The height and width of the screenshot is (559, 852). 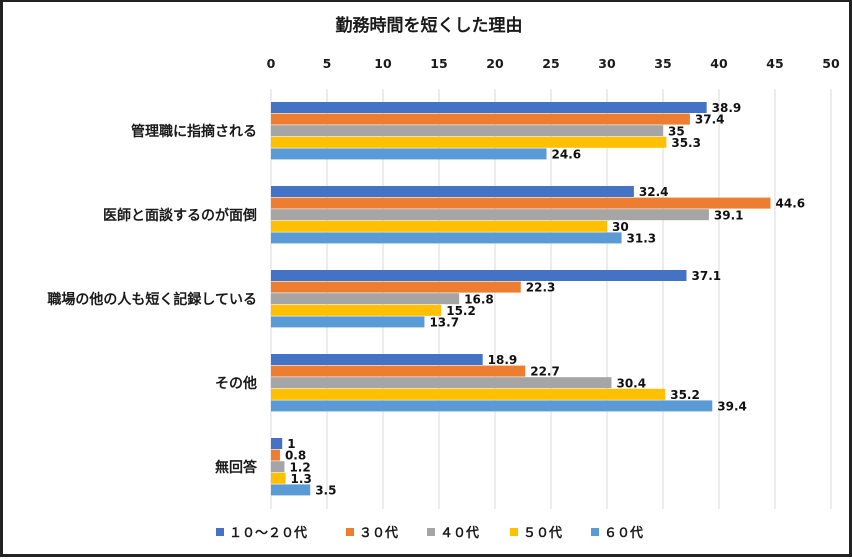 I want to click on category-label: 職場の他の人も短く記録している, so click(x=152, y=299).